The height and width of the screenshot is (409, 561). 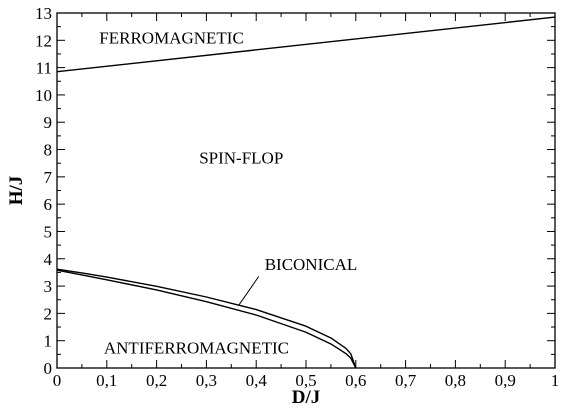 I want to click on x-tick-label: 0,3, so click(x=206, y=380).